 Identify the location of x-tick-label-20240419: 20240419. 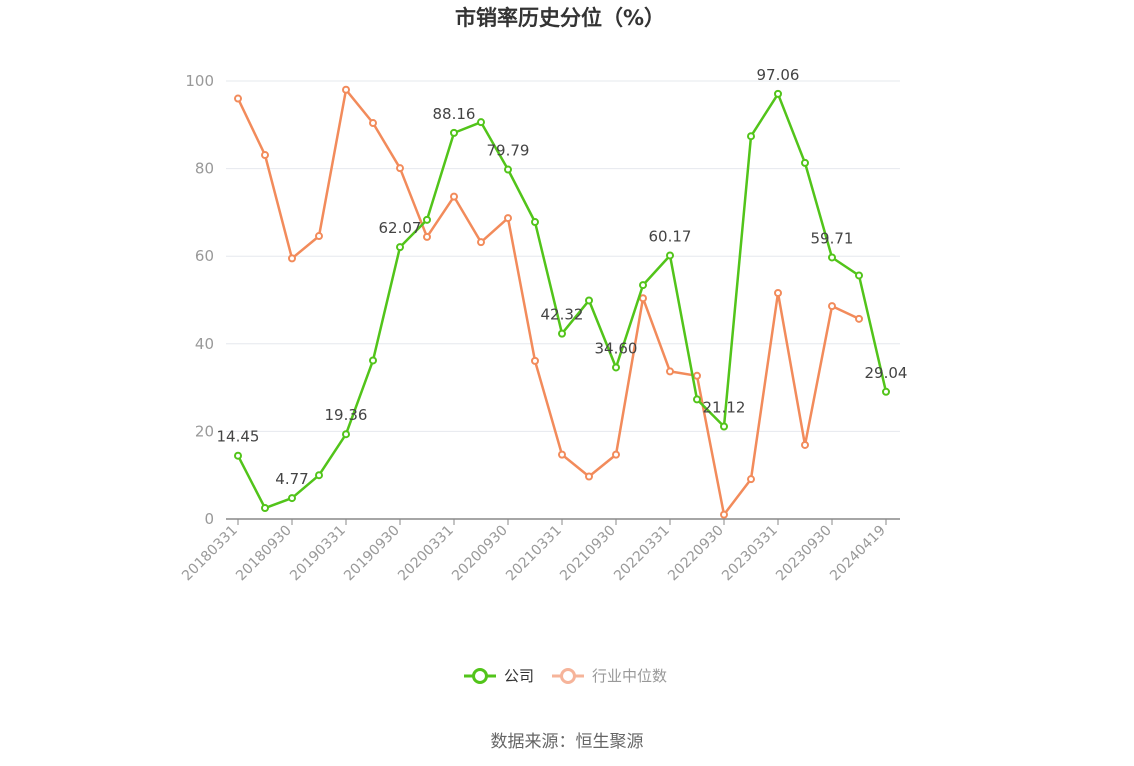
(858, 554).